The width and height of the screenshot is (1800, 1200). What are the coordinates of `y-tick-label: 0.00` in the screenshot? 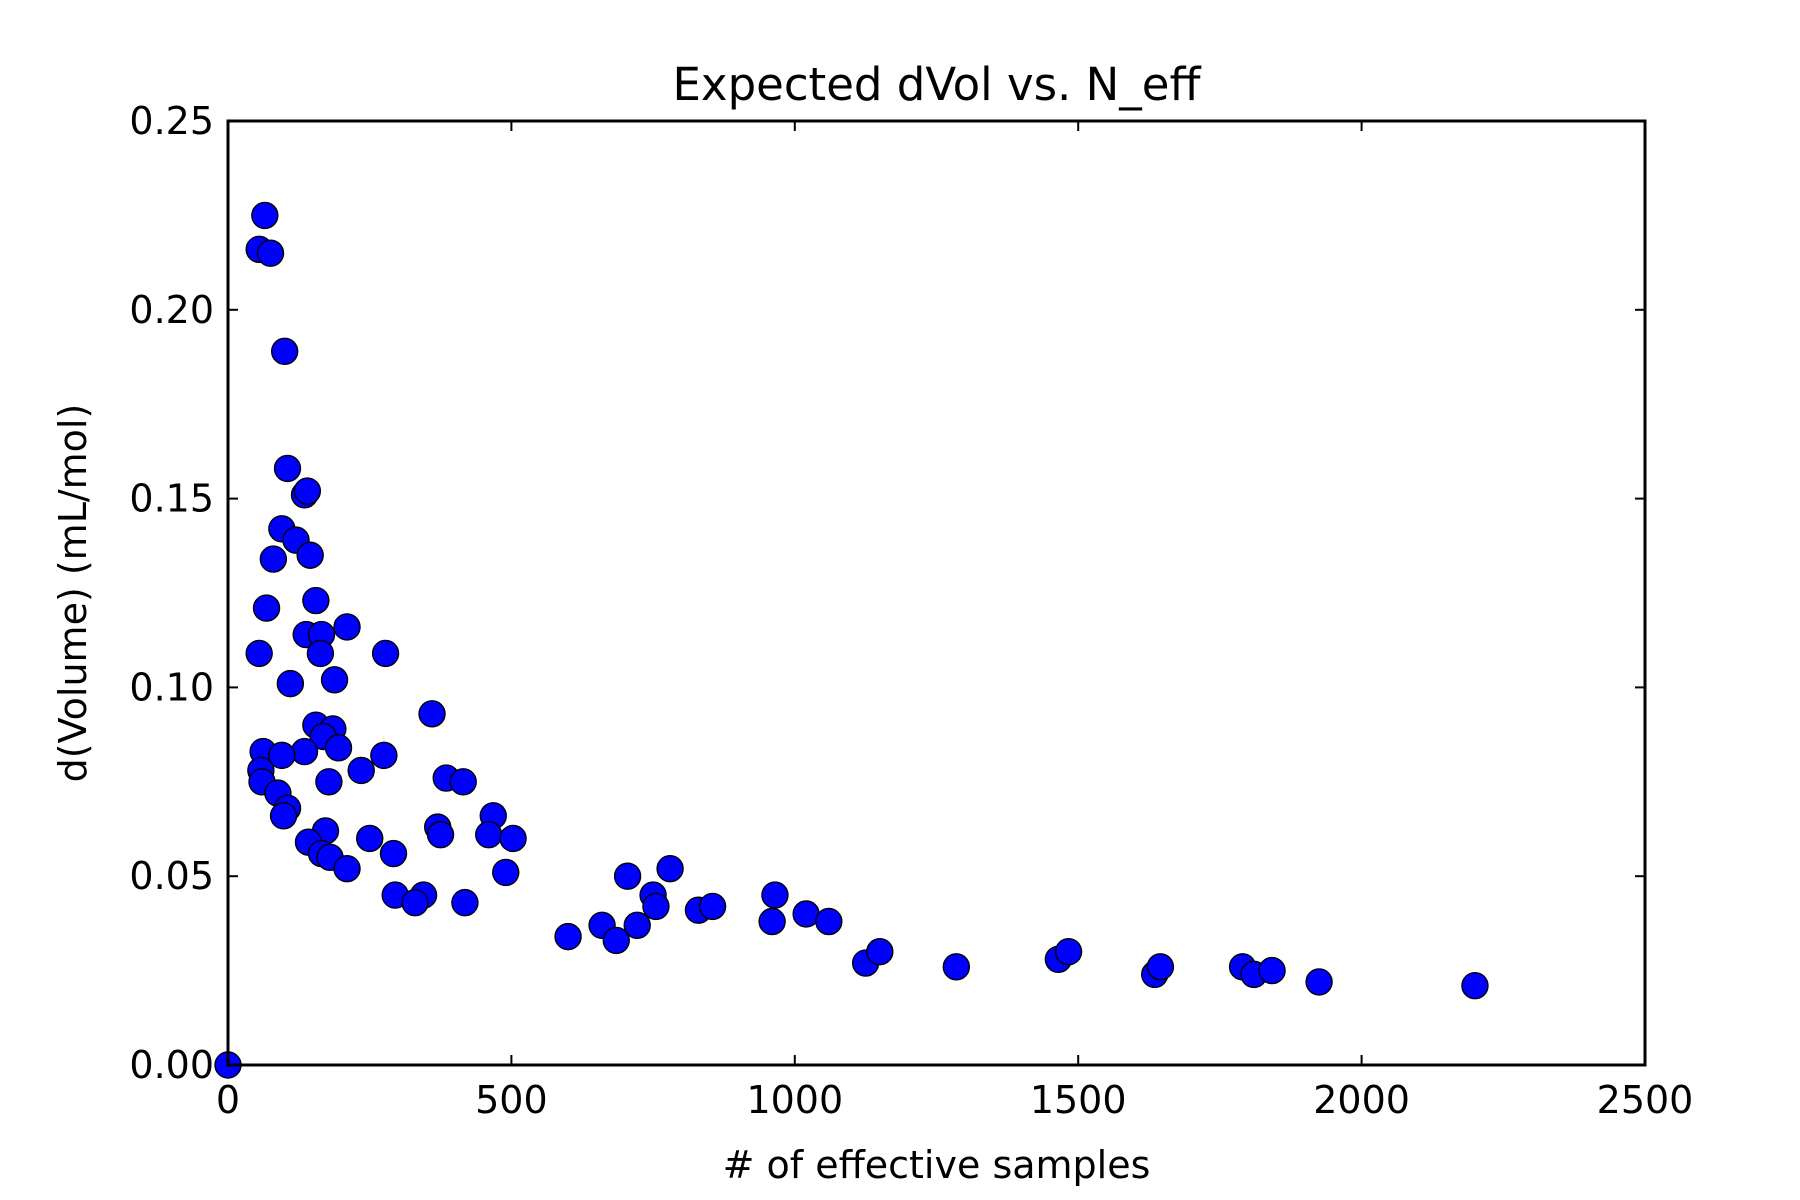 It's located at (171, 1065).